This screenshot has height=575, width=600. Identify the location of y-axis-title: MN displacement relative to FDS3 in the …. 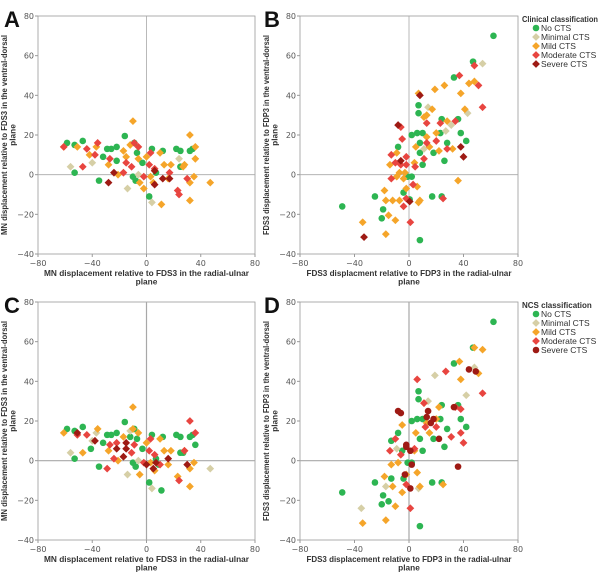
(4, 421).